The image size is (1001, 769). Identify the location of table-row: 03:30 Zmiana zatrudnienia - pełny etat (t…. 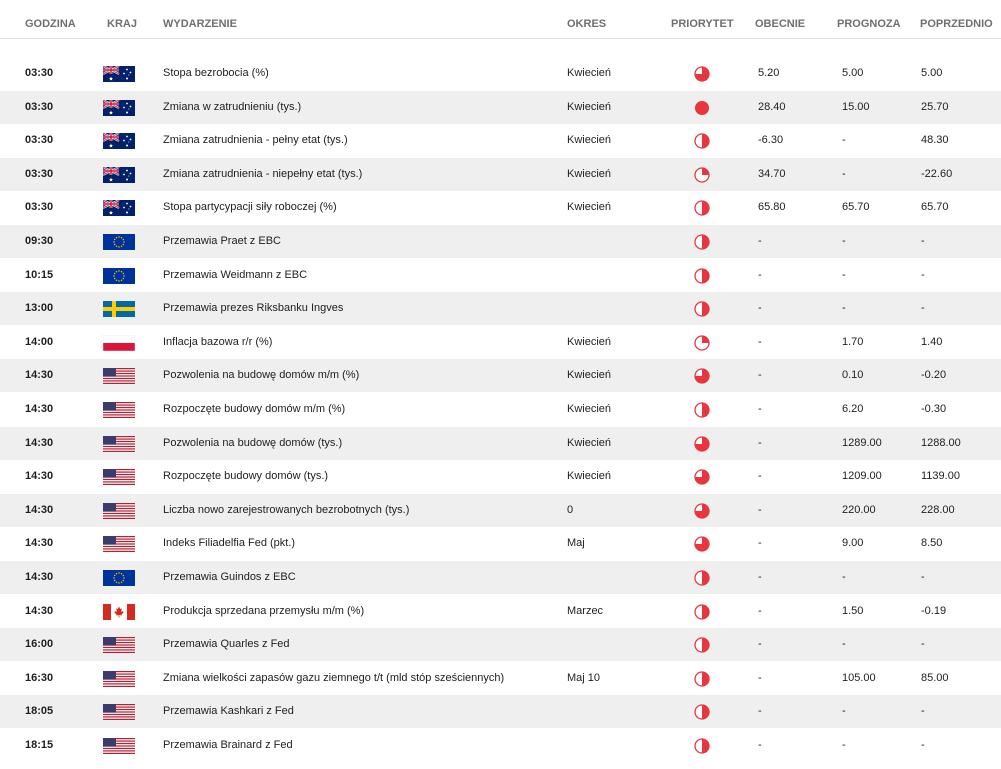
(500, 140).